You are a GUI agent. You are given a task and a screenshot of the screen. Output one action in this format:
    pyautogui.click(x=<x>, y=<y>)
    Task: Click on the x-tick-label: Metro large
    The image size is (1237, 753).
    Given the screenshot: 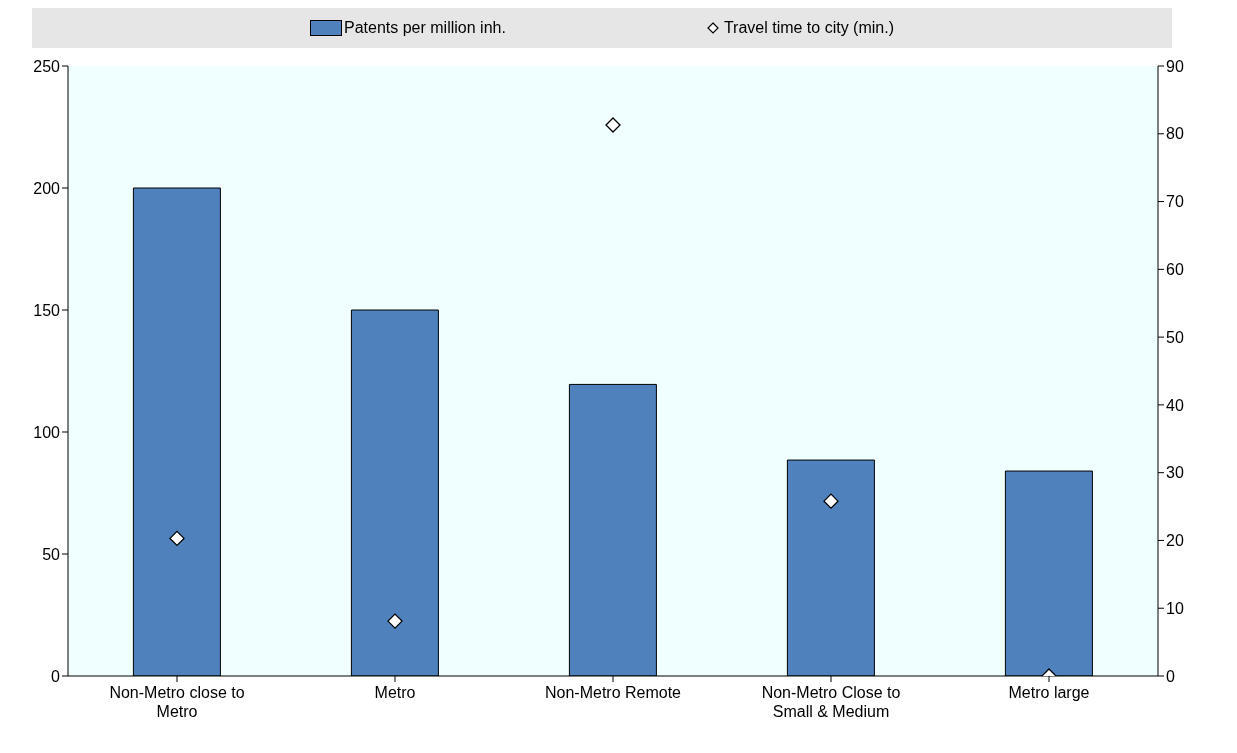 What is the action you would take?
    pyautogui.click(x=1049, y=692)
    